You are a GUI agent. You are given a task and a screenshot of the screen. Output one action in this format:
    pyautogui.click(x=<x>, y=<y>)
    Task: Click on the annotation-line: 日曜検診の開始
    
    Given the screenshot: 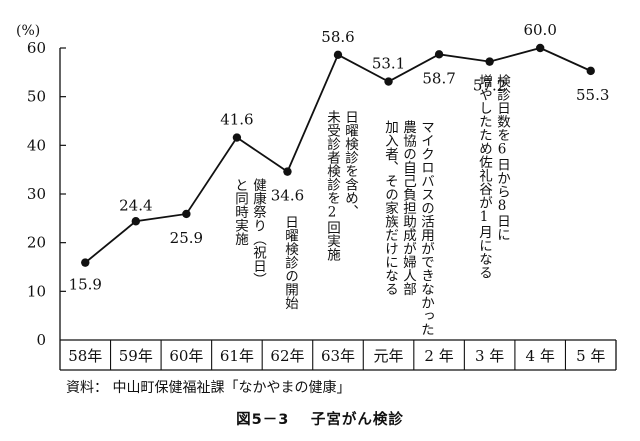 What is the action you would take?
    pyautogui.click(x=290, y=262)
    